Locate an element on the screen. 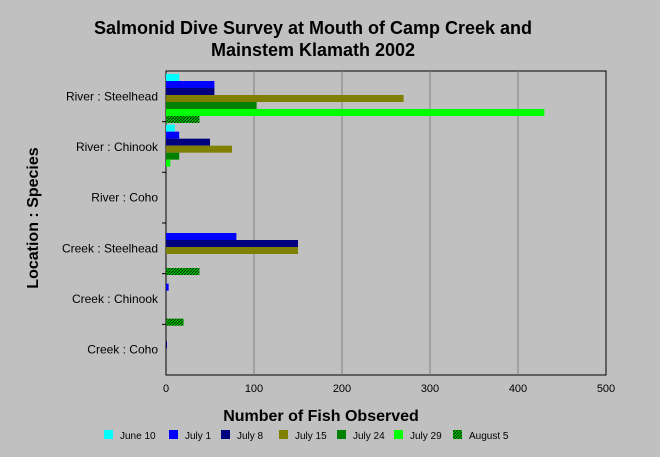 This screenshot has height=457, width=660. category-label: Creek : Steelhead is located at coordinates (110, 248).